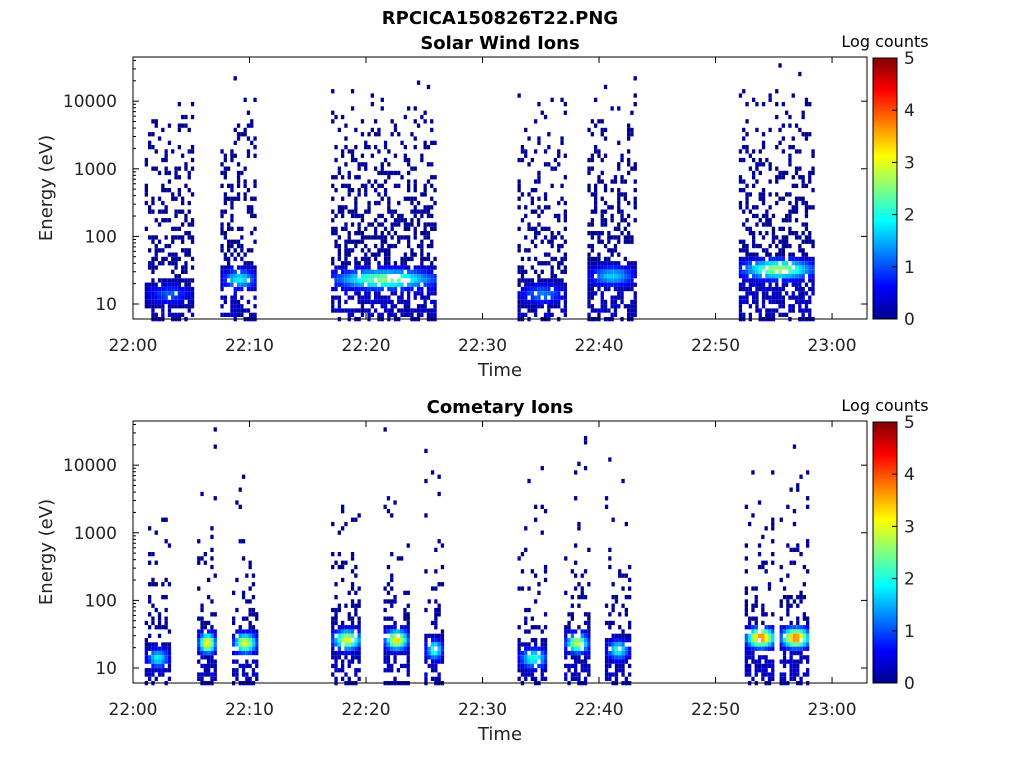 This screenshot has height=768, width=1024. Describe the element at coordinates (909, 320) in the screenshot. I see `colorbar-tick-label: 0` at that location.